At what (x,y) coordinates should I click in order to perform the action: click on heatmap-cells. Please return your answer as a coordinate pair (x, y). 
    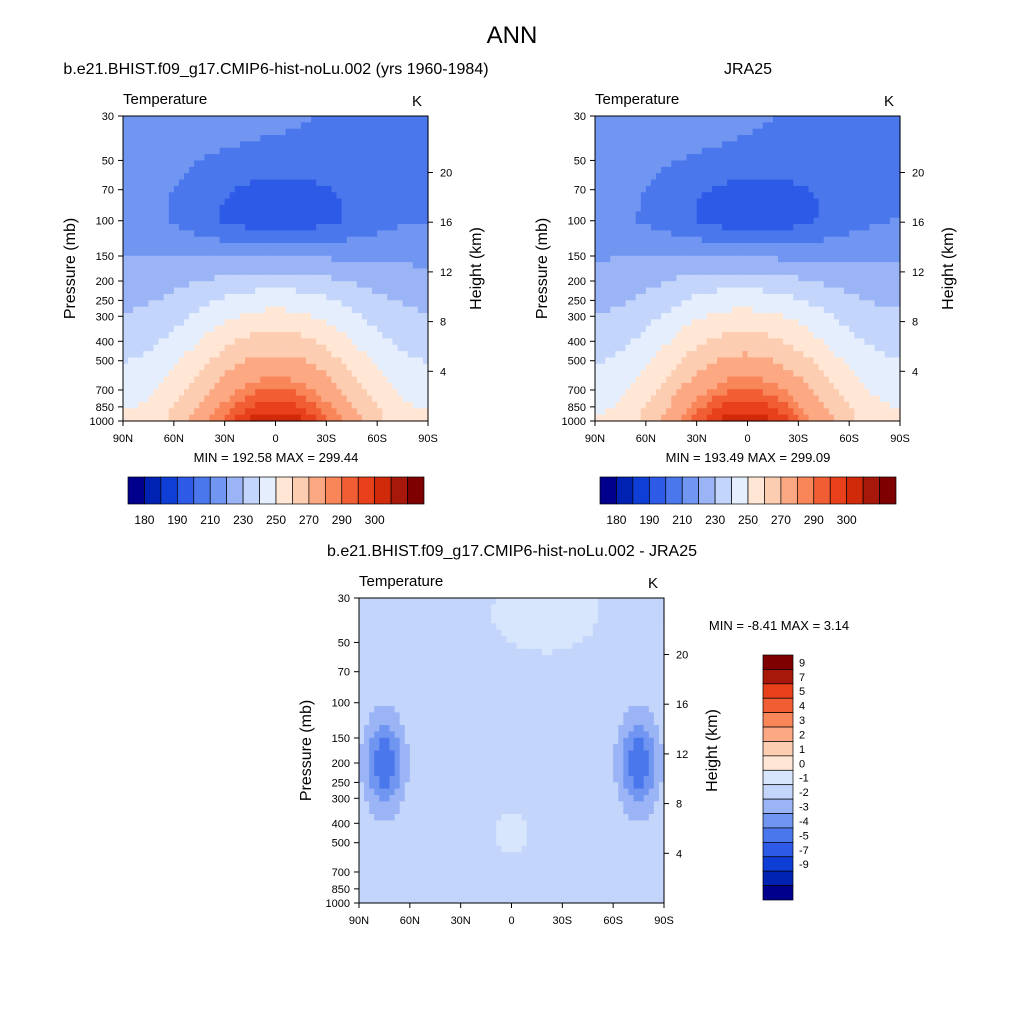
    Looking at the image, I should click on (276, 269).